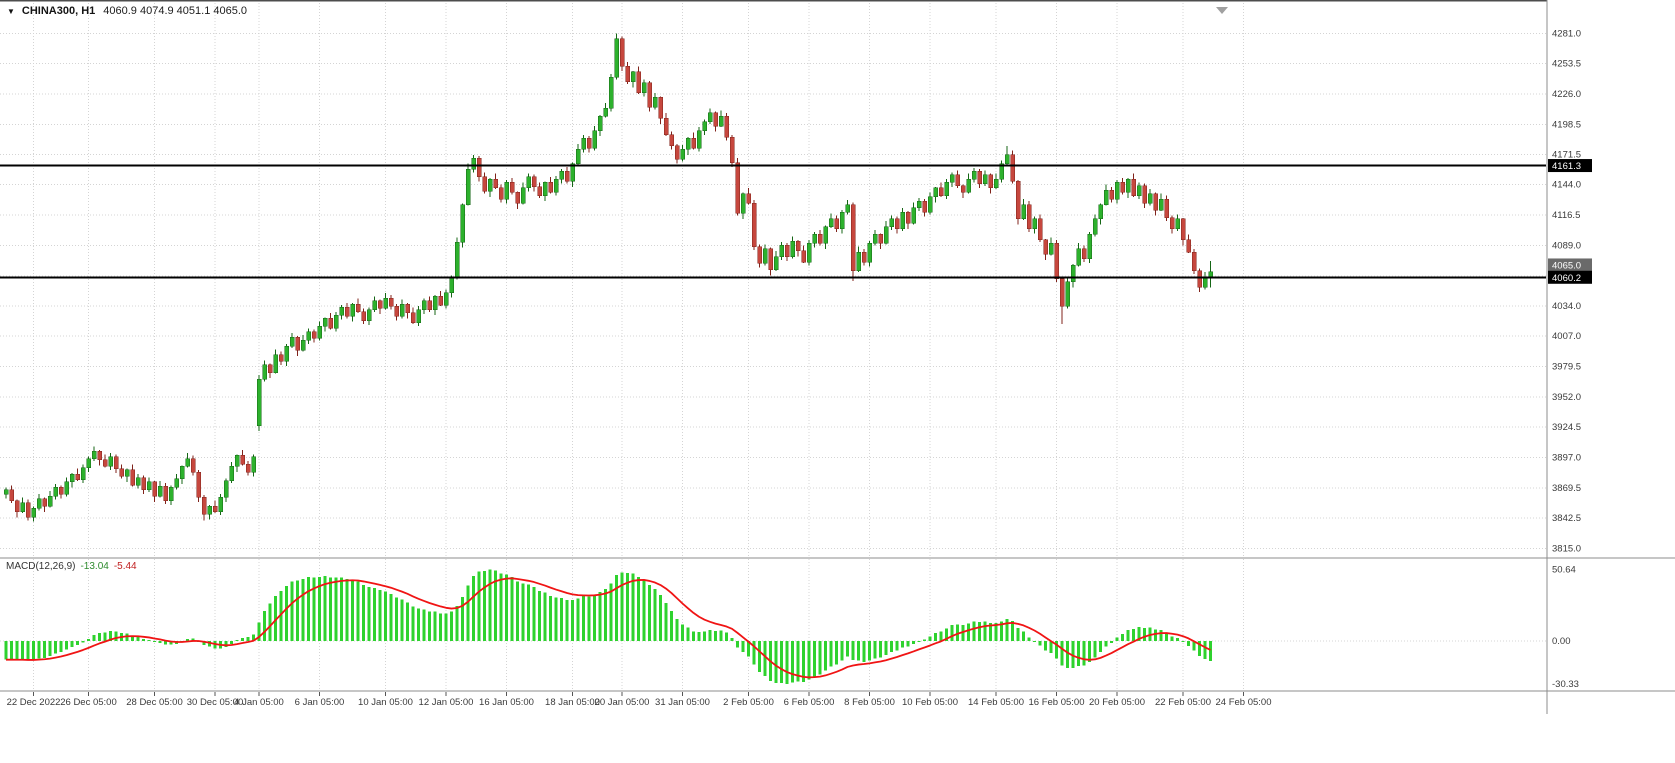 This screenshot has width=1675, height=763. Describe the element at coordinates (1566, 185) in the screenshot. I see `price-axis-label: 4144.0` at that location.